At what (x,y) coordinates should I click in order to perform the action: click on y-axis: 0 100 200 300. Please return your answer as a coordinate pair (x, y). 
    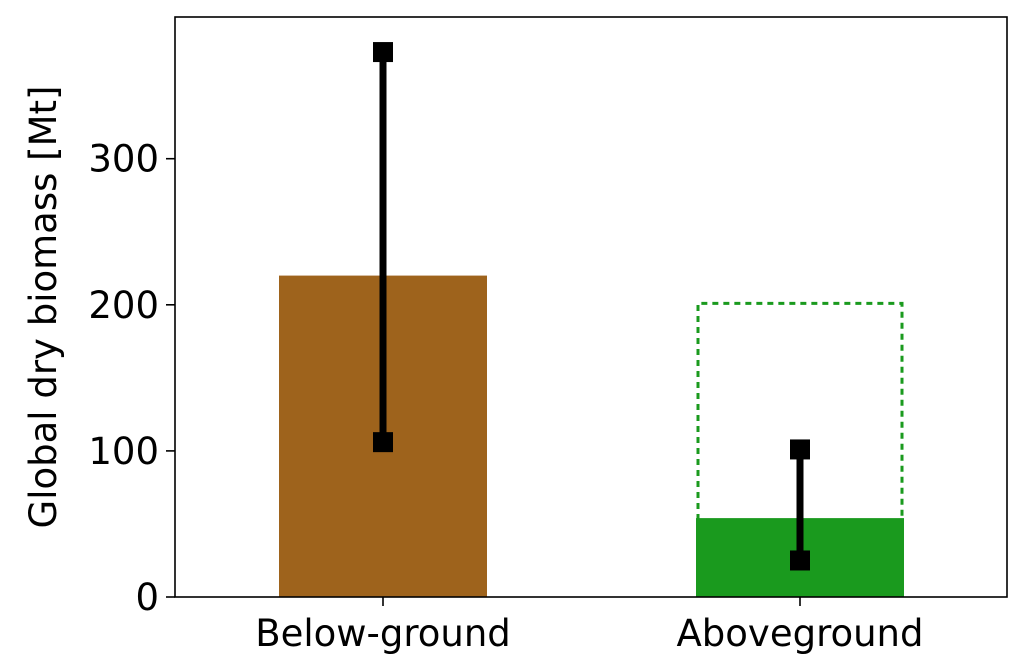
    Looking at the image, I should click on (131, 378).